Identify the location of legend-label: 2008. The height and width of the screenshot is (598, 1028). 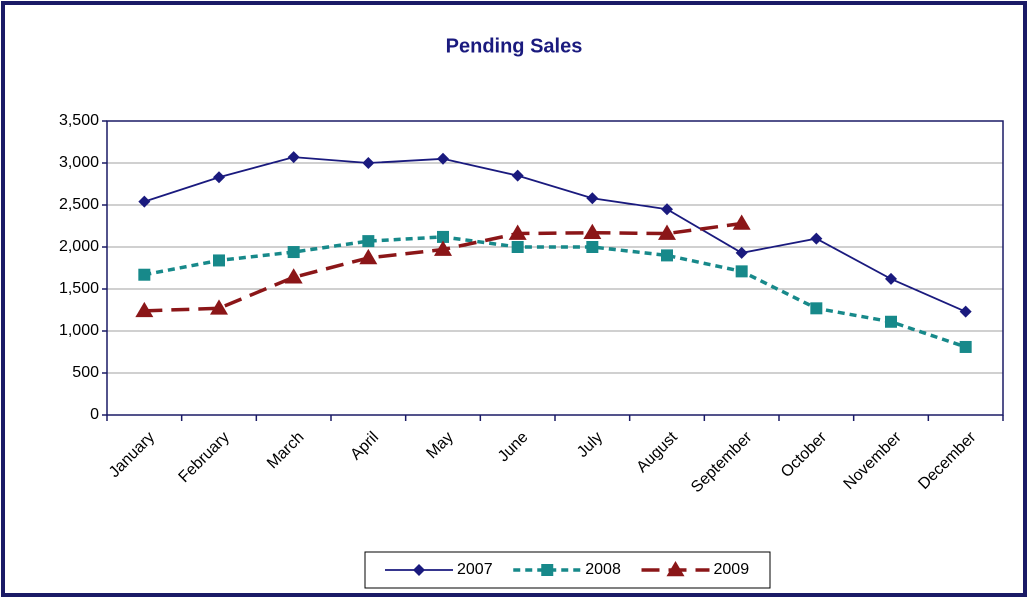
(603, 569).